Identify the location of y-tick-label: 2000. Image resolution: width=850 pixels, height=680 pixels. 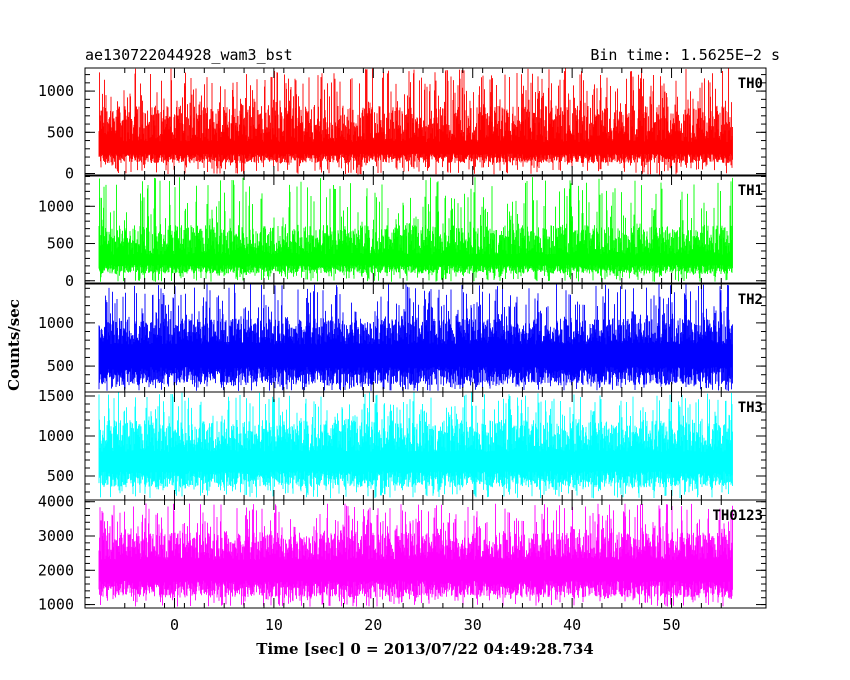
(56, 570).